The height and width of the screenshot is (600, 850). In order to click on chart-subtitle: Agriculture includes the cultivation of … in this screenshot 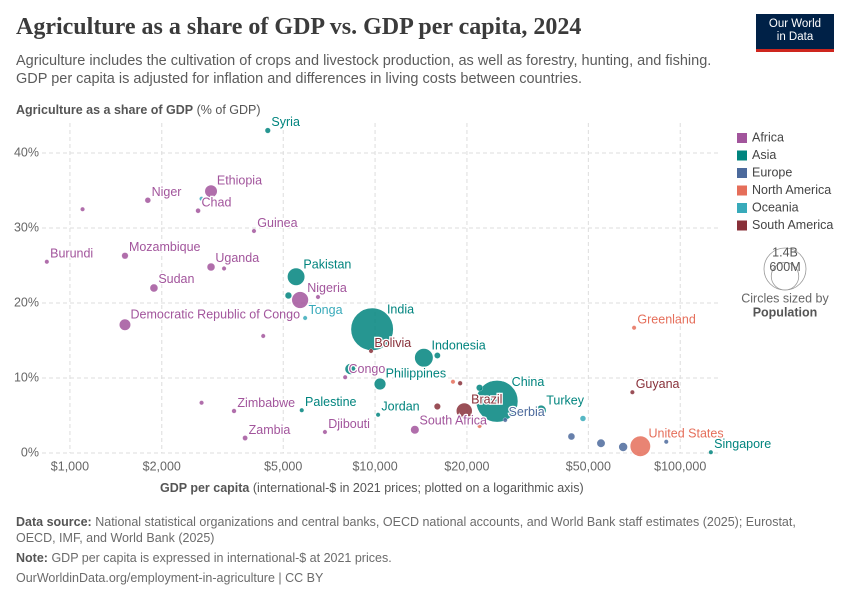, I will do `click(364, 70)`.